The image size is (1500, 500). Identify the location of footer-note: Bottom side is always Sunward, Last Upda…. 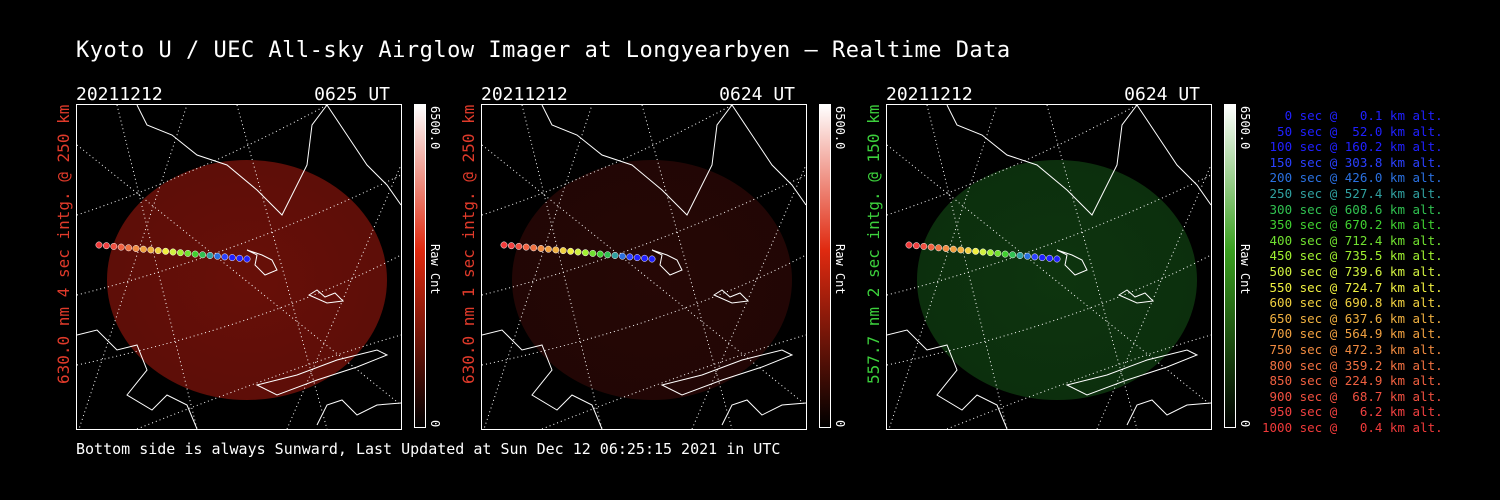
(428, 449).